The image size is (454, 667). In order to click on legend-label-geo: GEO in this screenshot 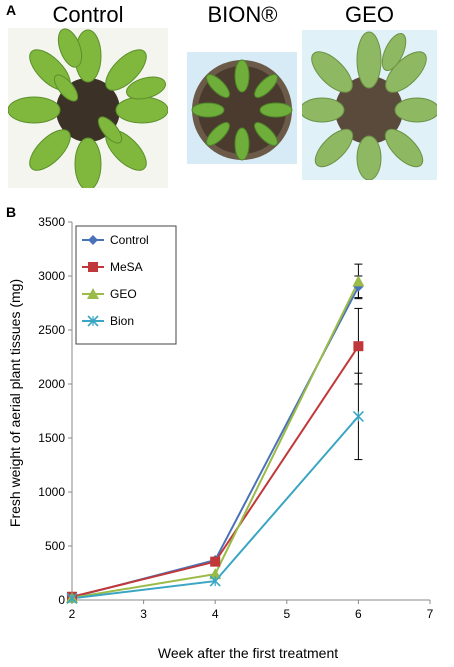, I will do `click(123, 294)`.